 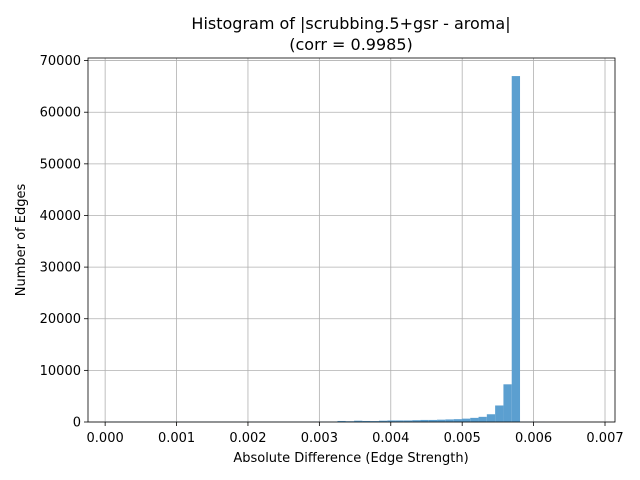 What do you see at coordinates (533, 438) in the screenshot?
I see `x-tick-label: 0.006` at bounding box center [533, 438].